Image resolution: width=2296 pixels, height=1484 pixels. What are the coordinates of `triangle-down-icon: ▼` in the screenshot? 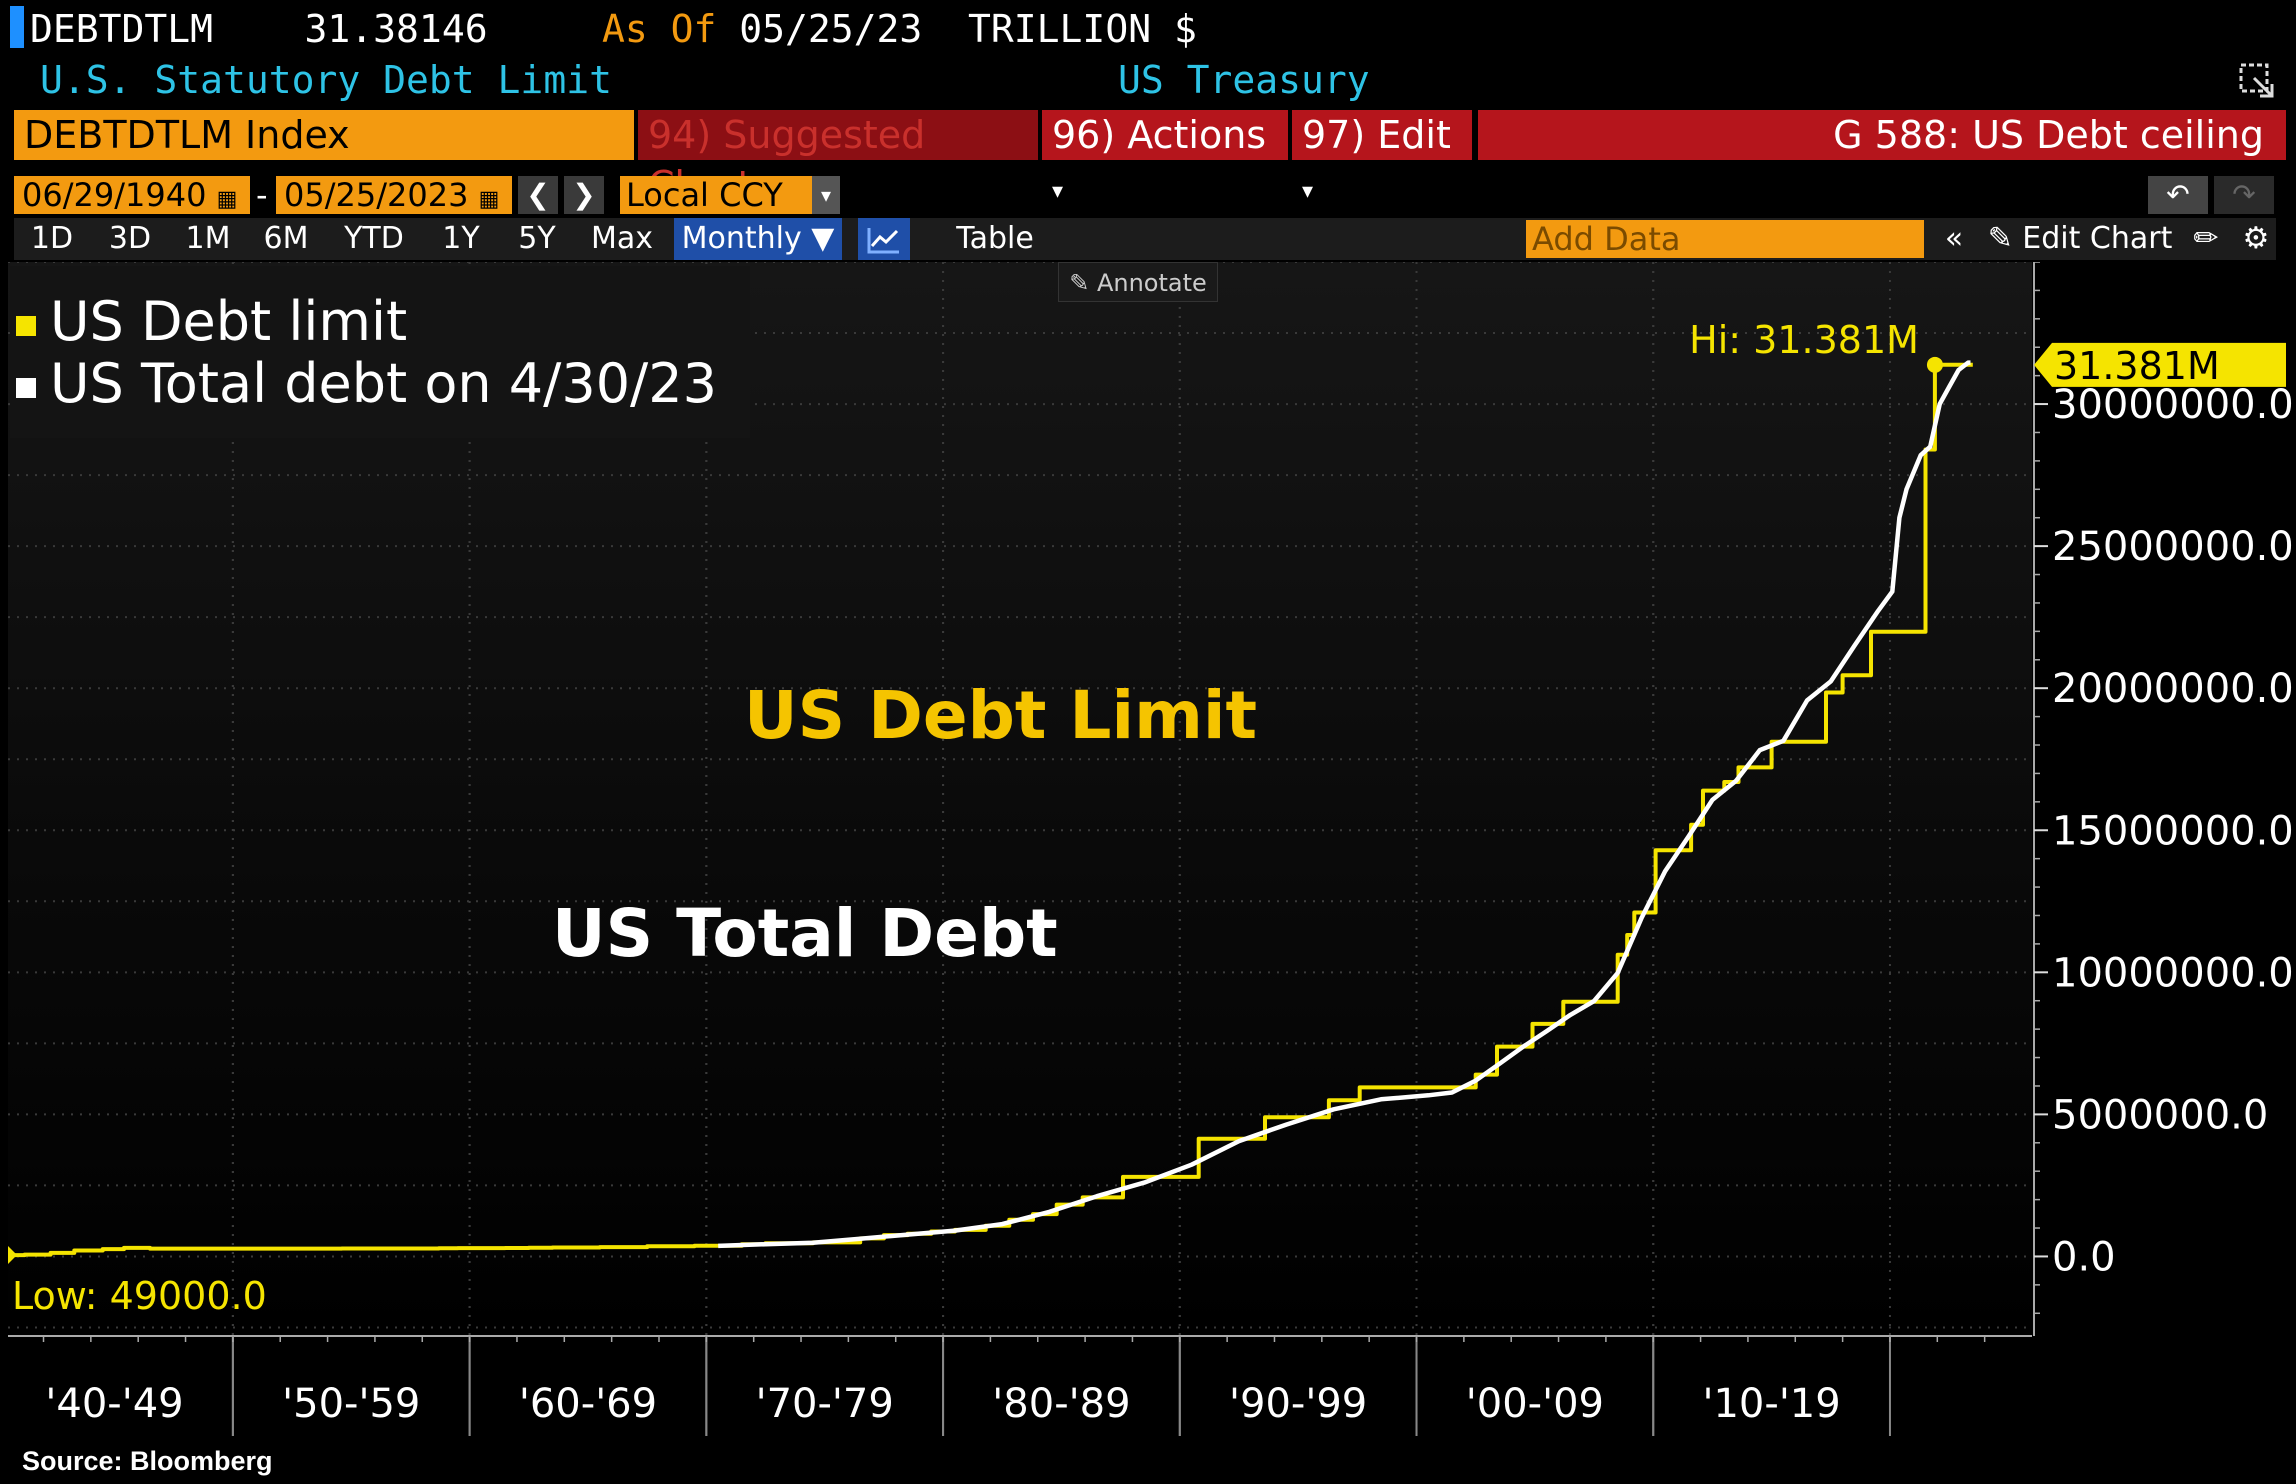 It's located at (823, 238).